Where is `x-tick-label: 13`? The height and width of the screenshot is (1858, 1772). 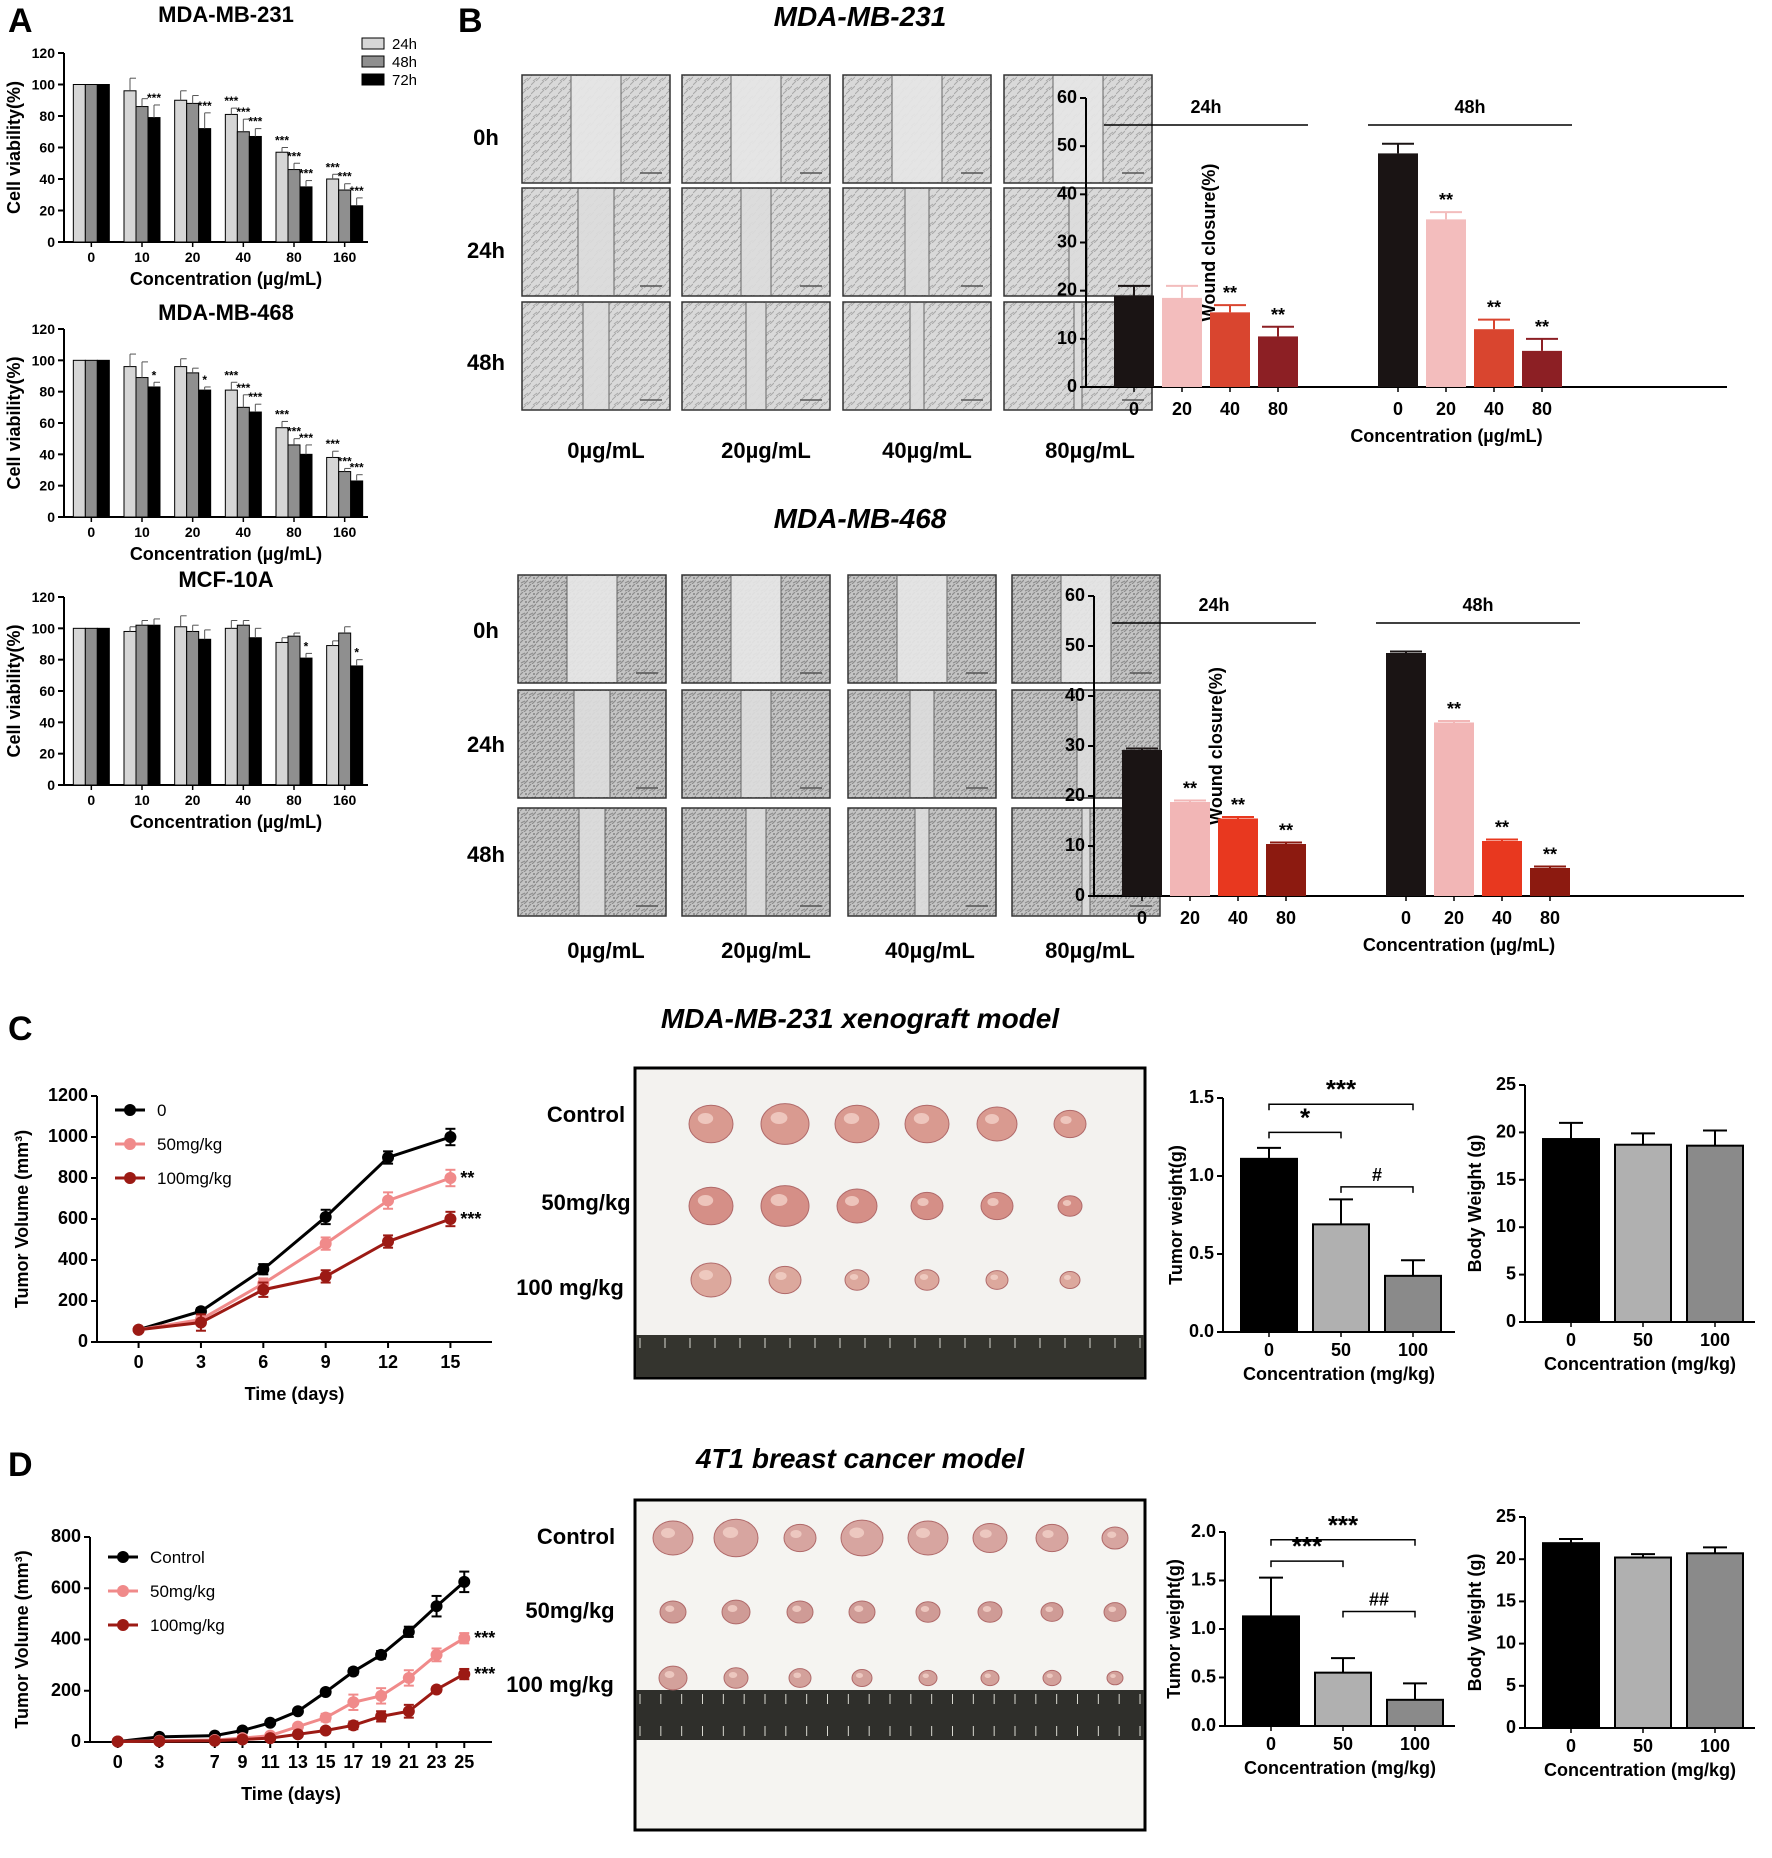
x-tick-label: 13 is located at coordinates (298, 1762).